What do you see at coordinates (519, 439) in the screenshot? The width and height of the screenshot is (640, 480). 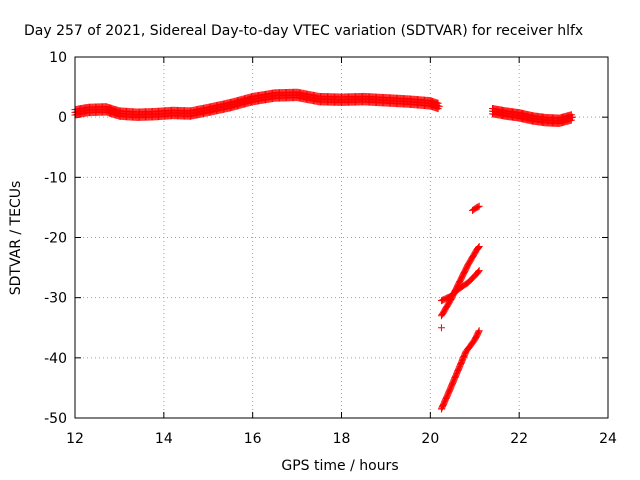 I see `x-tick-label: 22` at bounding box center [519, 439].